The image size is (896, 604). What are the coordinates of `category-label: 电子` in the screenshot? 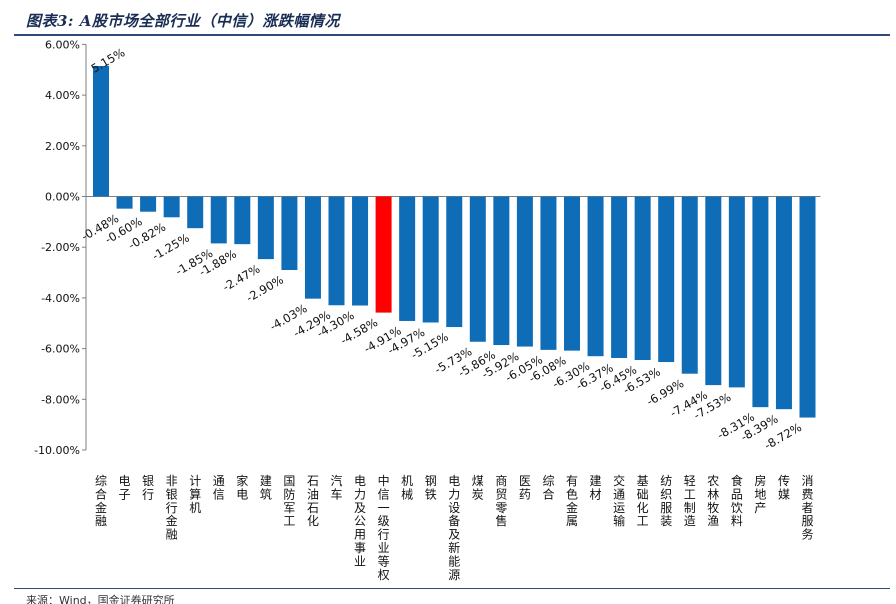 It's located at (125, 487).